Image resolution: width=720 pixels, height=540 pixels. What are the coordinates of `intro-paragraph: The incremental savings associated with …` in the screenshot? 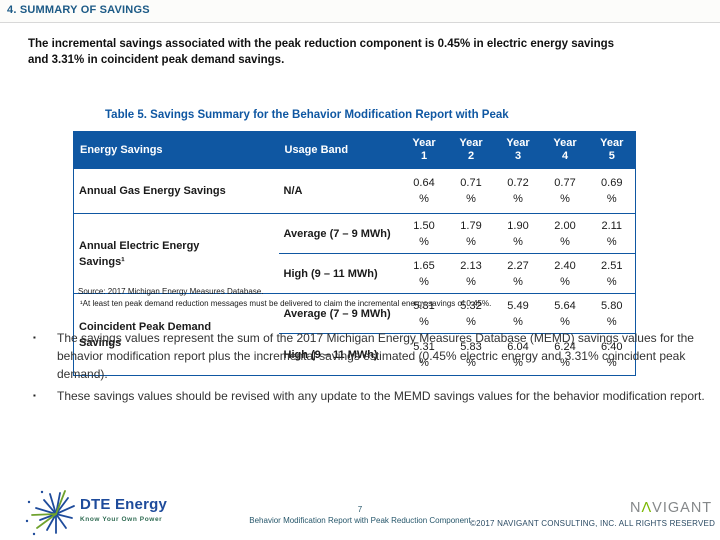 It's located at (321, 52).